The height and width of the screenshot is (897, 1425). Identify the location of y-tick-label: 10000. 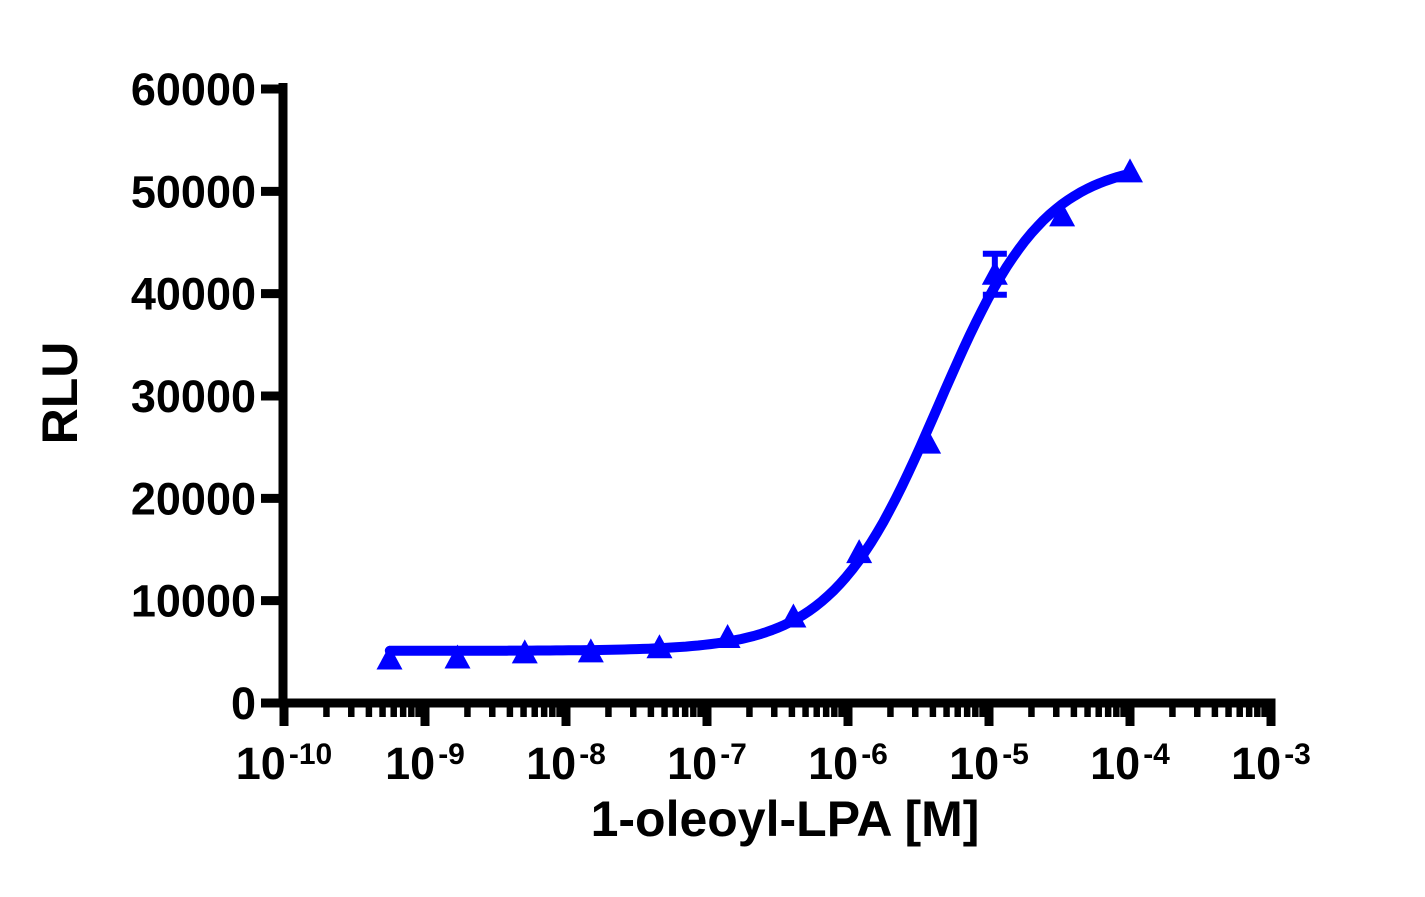
(193, 601).